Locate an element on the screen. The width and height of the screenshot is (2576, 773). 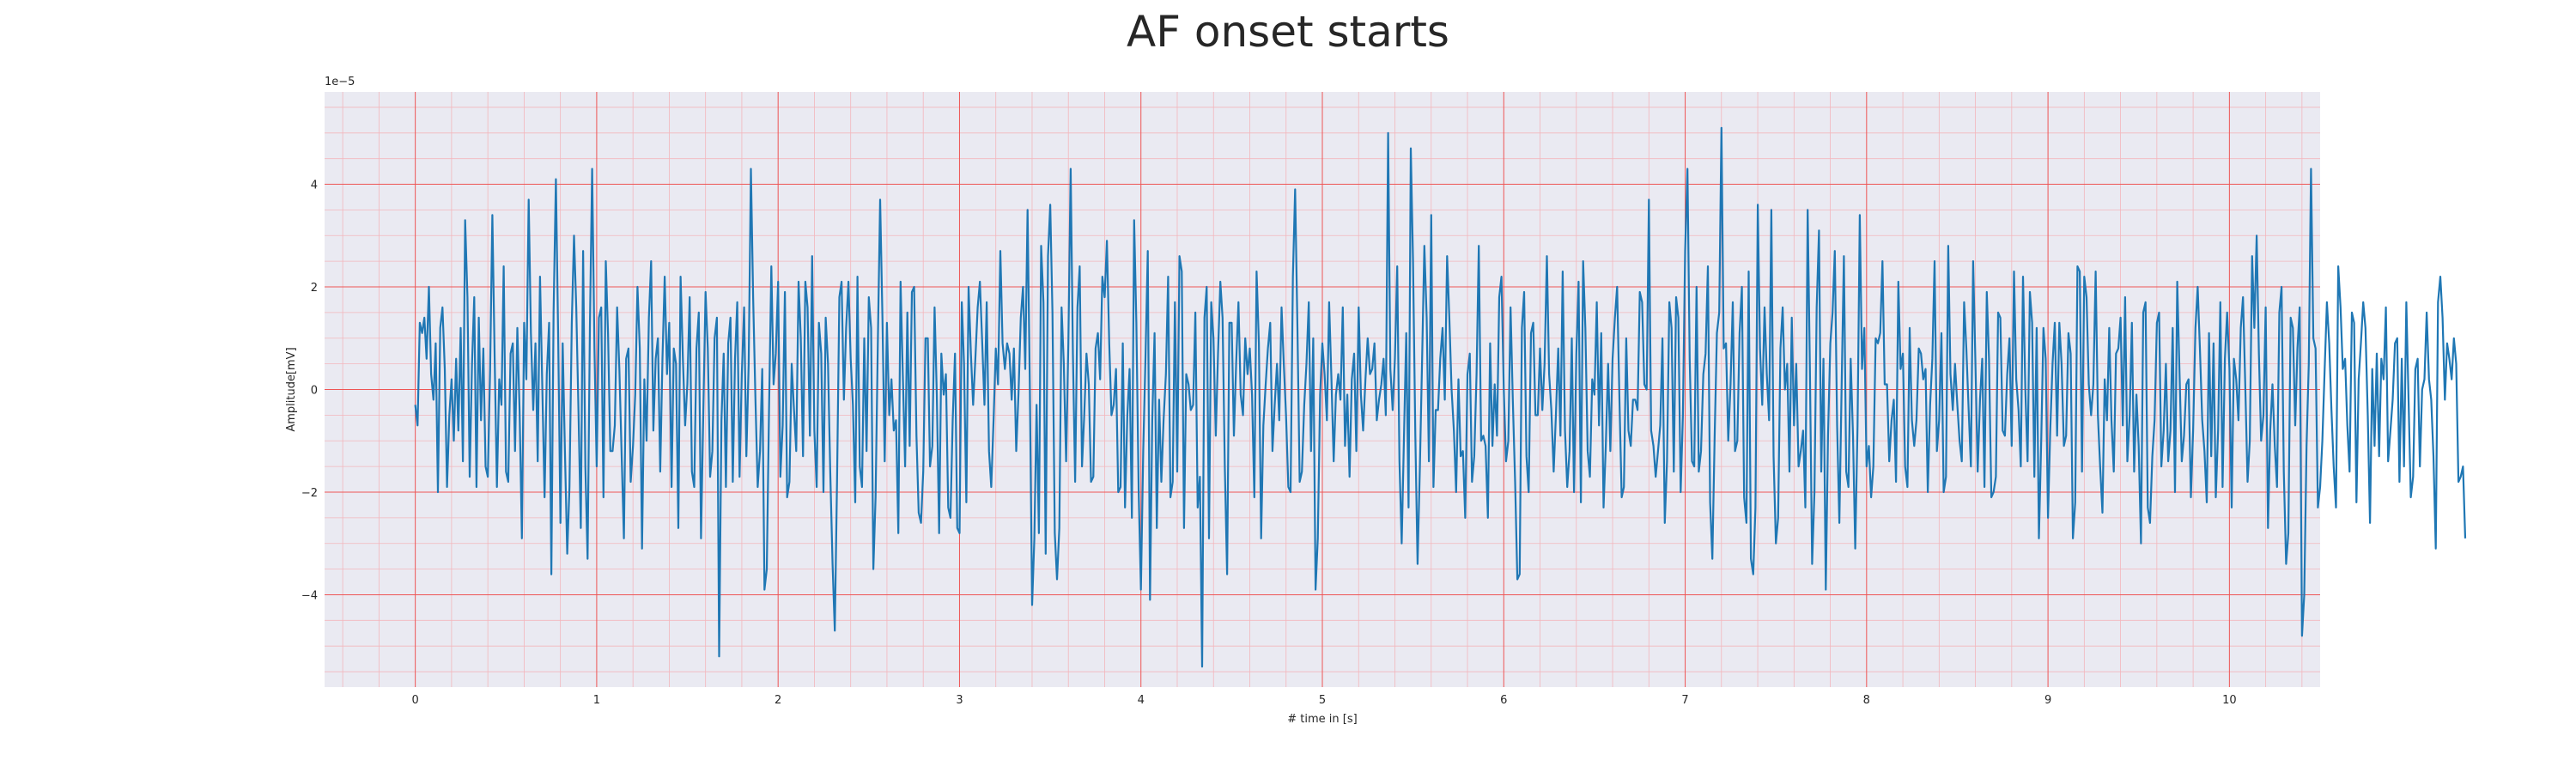
x-tick-label: 9 is located at coordinates (2048, 700).